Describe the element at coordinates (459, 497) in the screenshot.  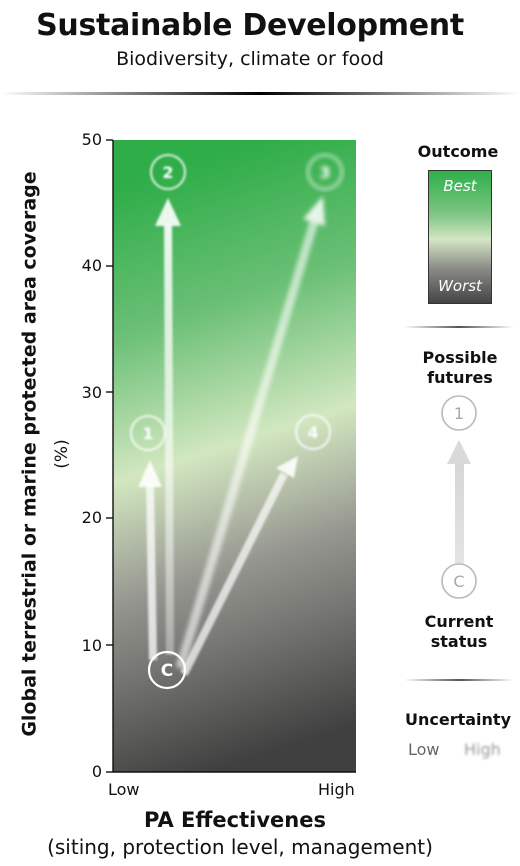
I see `legend-future-sample: 1 C` at that location.